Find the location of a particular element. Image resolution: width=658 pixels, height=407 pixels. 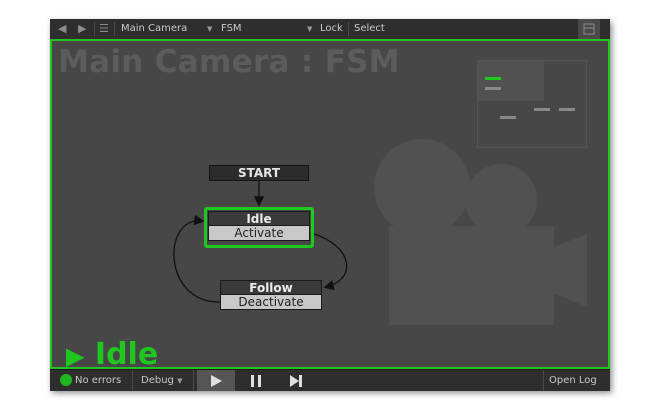

state-event: Activate is located at coordinates (259, 233).